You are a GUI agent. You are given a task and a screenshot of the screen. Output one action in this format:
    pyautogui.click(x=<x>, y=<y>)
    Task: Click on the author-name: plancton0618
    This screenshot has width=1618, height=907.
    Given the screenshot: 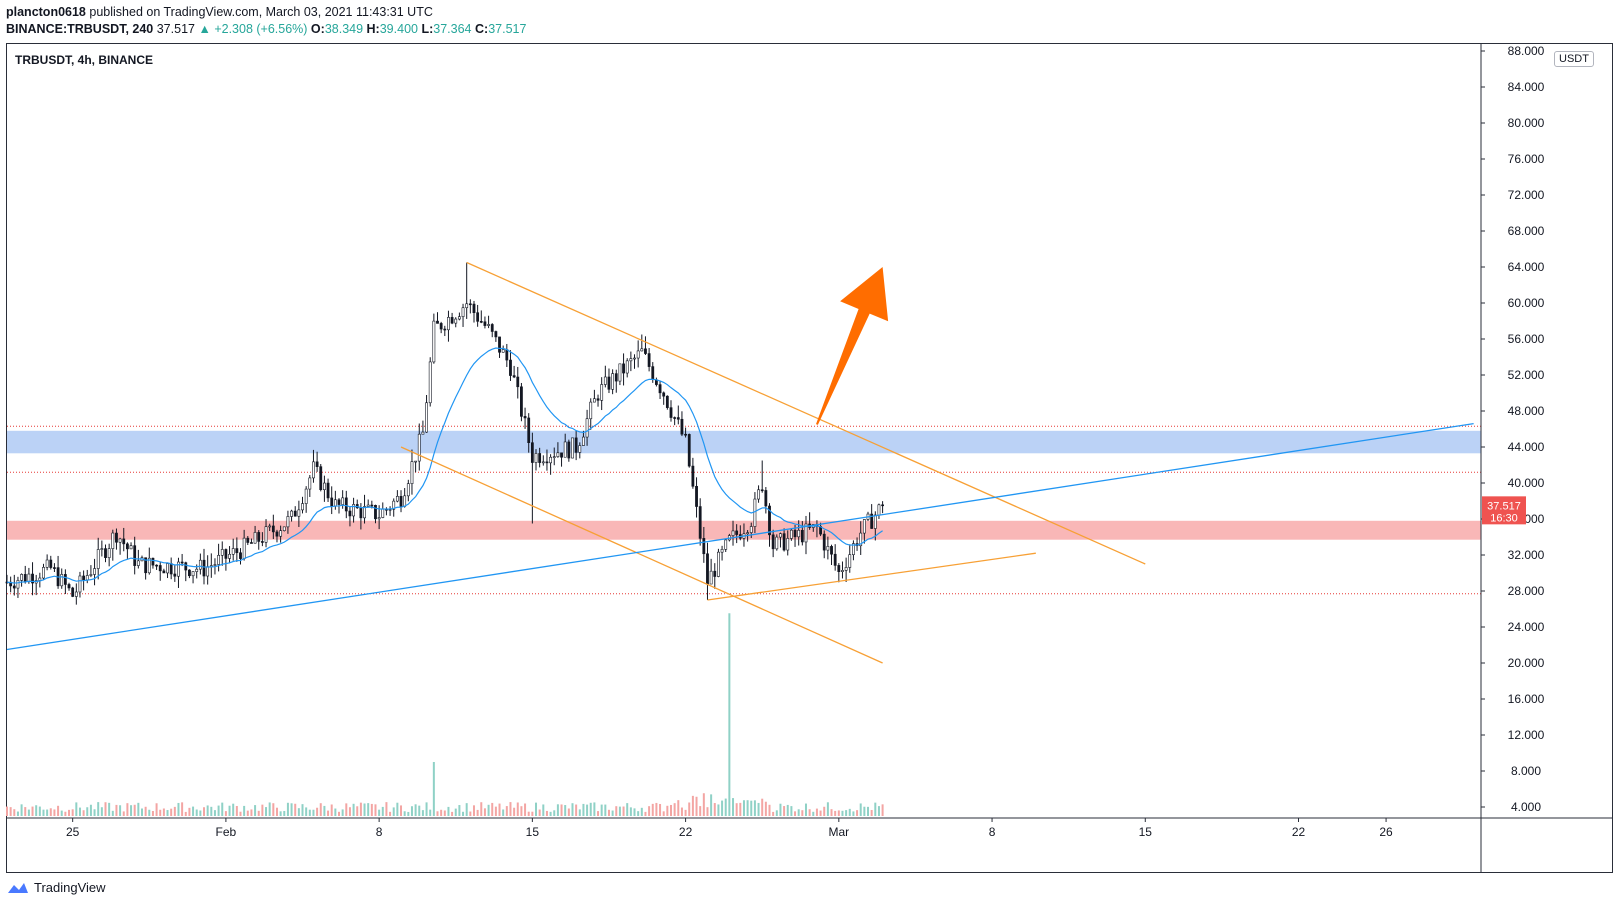 What is the action you would take?
    pyautogui.click(x=46, y=12)
    